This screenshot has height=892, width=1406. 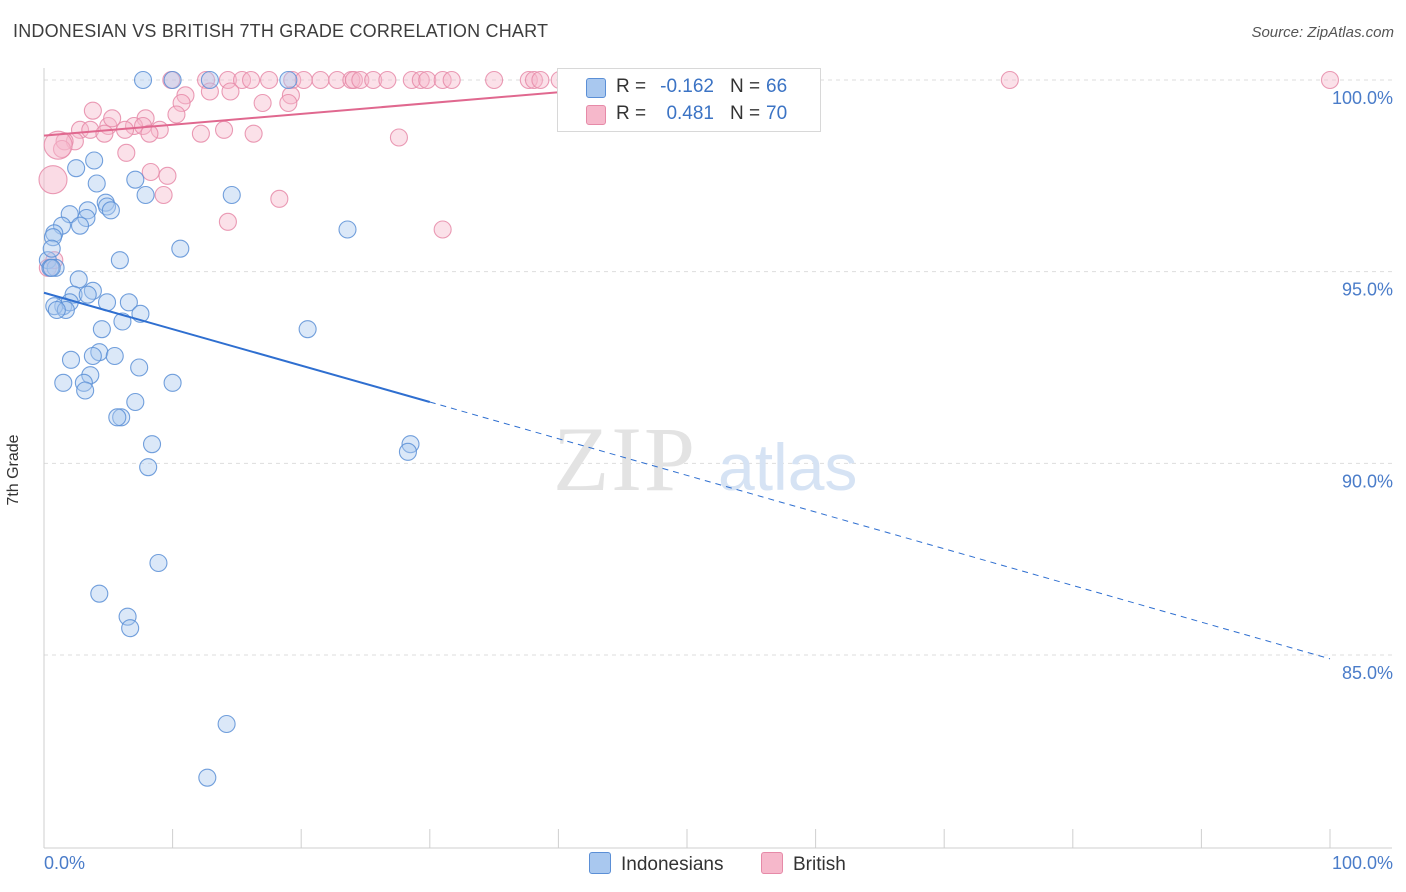 What do you see at coordinates (1362, 98) in the screenshot?
I see `y-tick-label-0: 100.0%` at bounding box center [1362, 98].